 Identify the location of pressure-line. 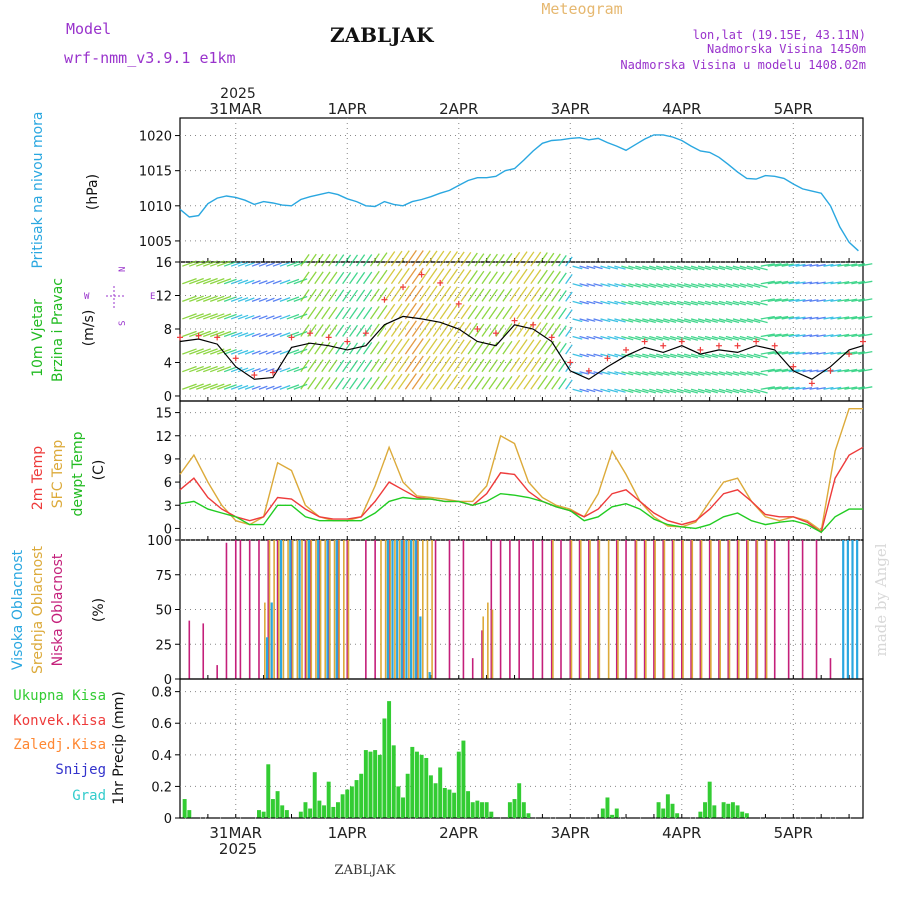
(519, 193).